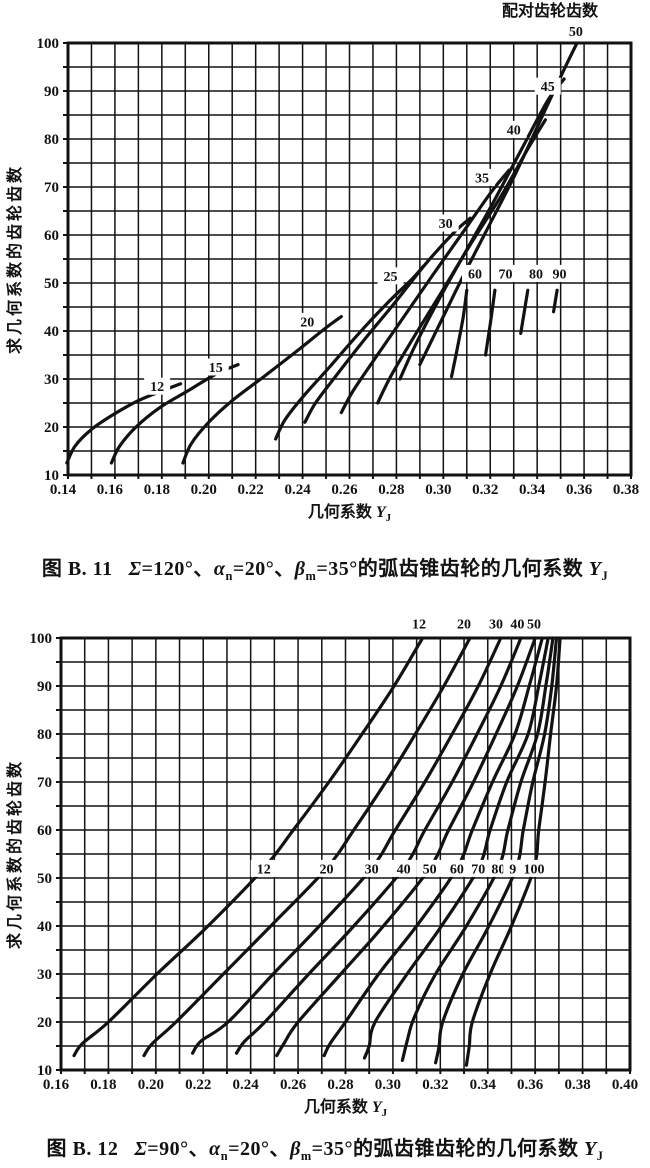 The image size is (650, 1168). Describe the element at coordinates (513, 851) in the screenshot. I see `curve-z100` at that location.